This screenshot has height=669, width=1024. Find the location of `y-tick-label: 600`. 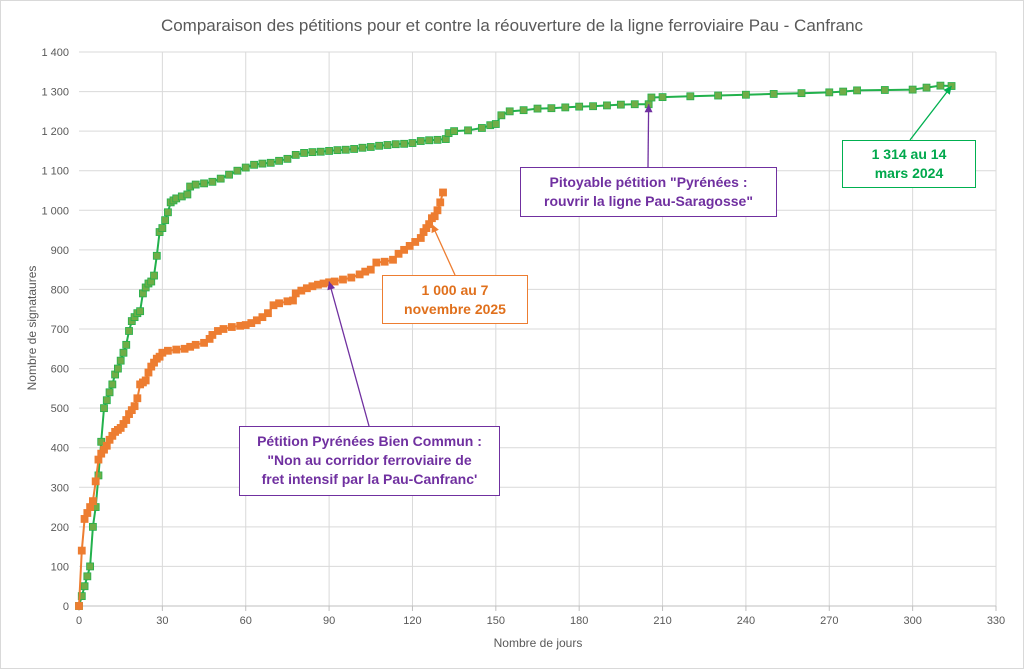

y-tick-label: 600 is located at coordinates (60, 370).